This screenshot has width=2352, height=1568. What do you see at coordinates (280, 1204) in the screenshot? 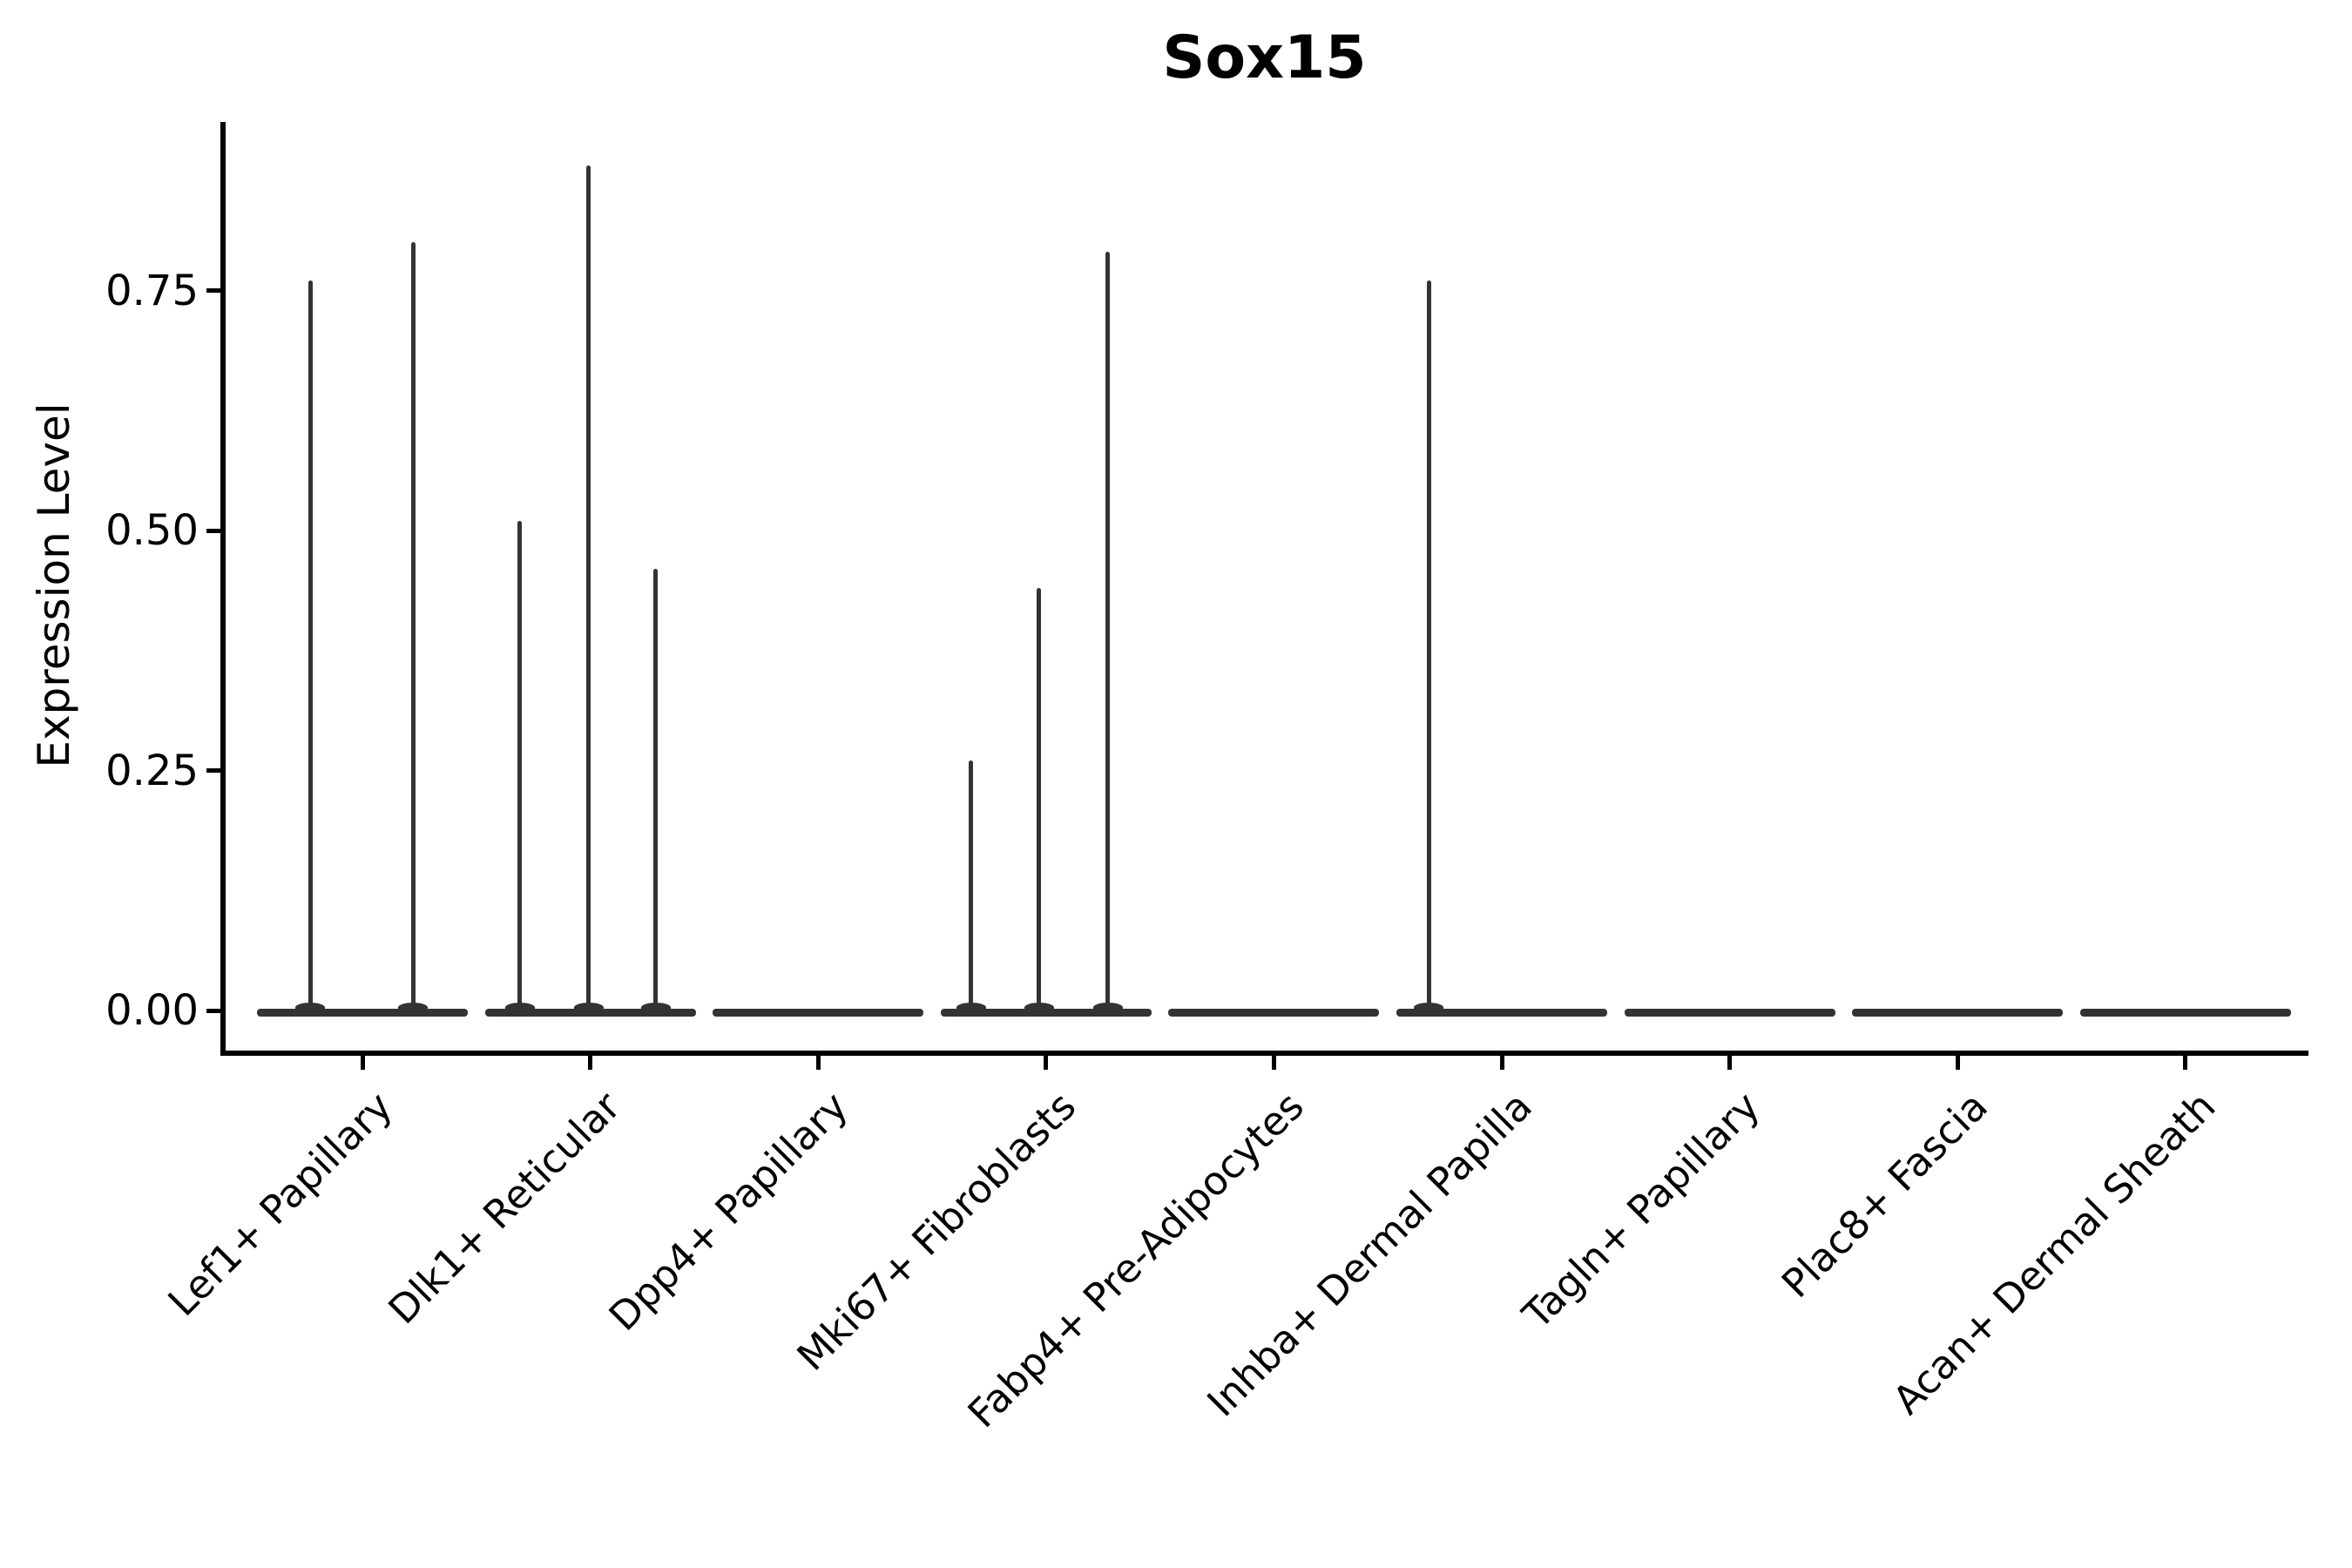
I see `x-tick-label: Lef1+ Papillary` at bounding box center [280, 1204].